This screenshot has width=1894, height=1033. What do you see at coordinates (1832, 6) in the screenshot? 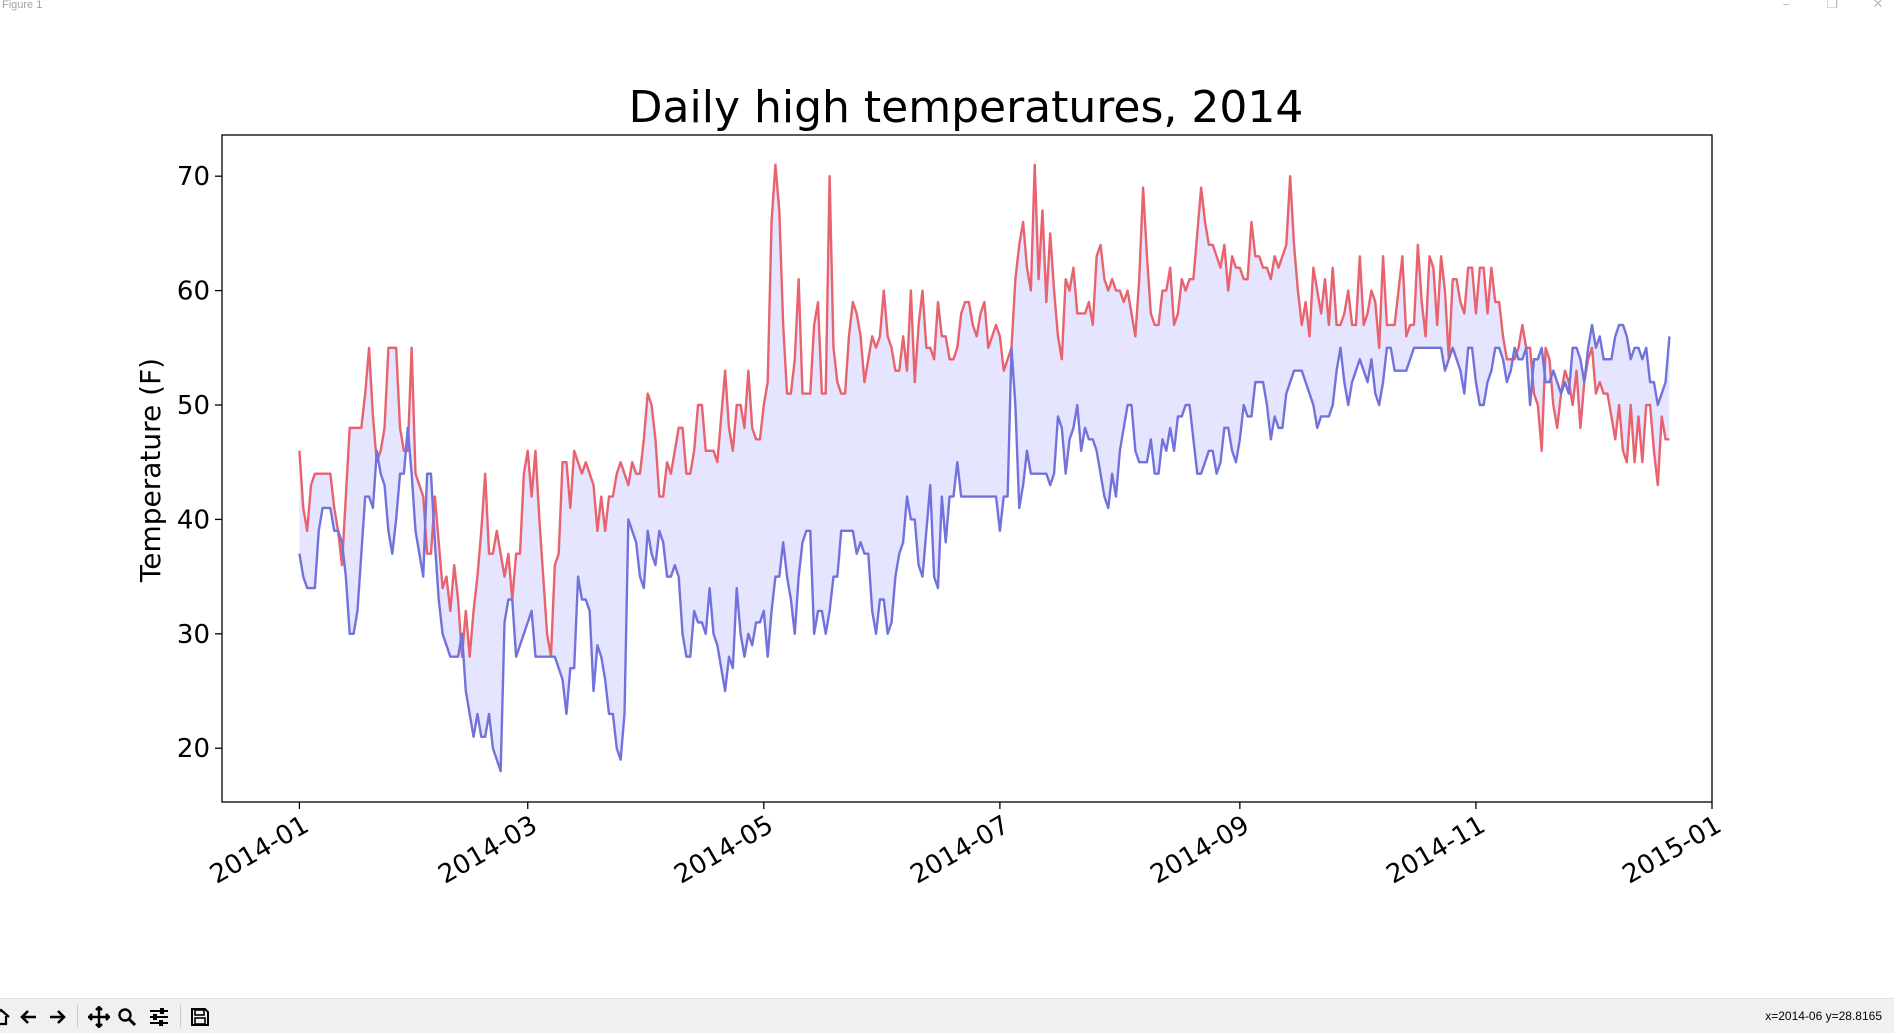
I see `restore-button: ❐` at bounding box center [1832, 6].